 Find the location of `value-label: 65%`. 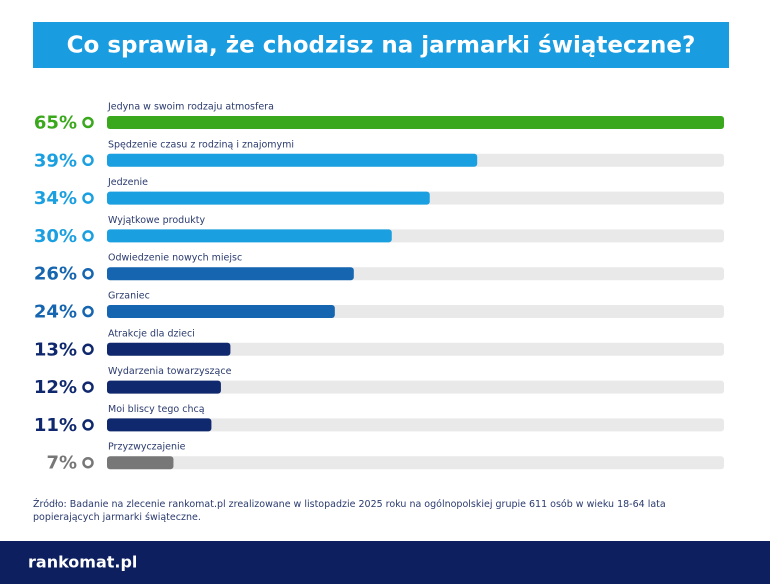

value-label: 65% is located at coordinates (55, 123).